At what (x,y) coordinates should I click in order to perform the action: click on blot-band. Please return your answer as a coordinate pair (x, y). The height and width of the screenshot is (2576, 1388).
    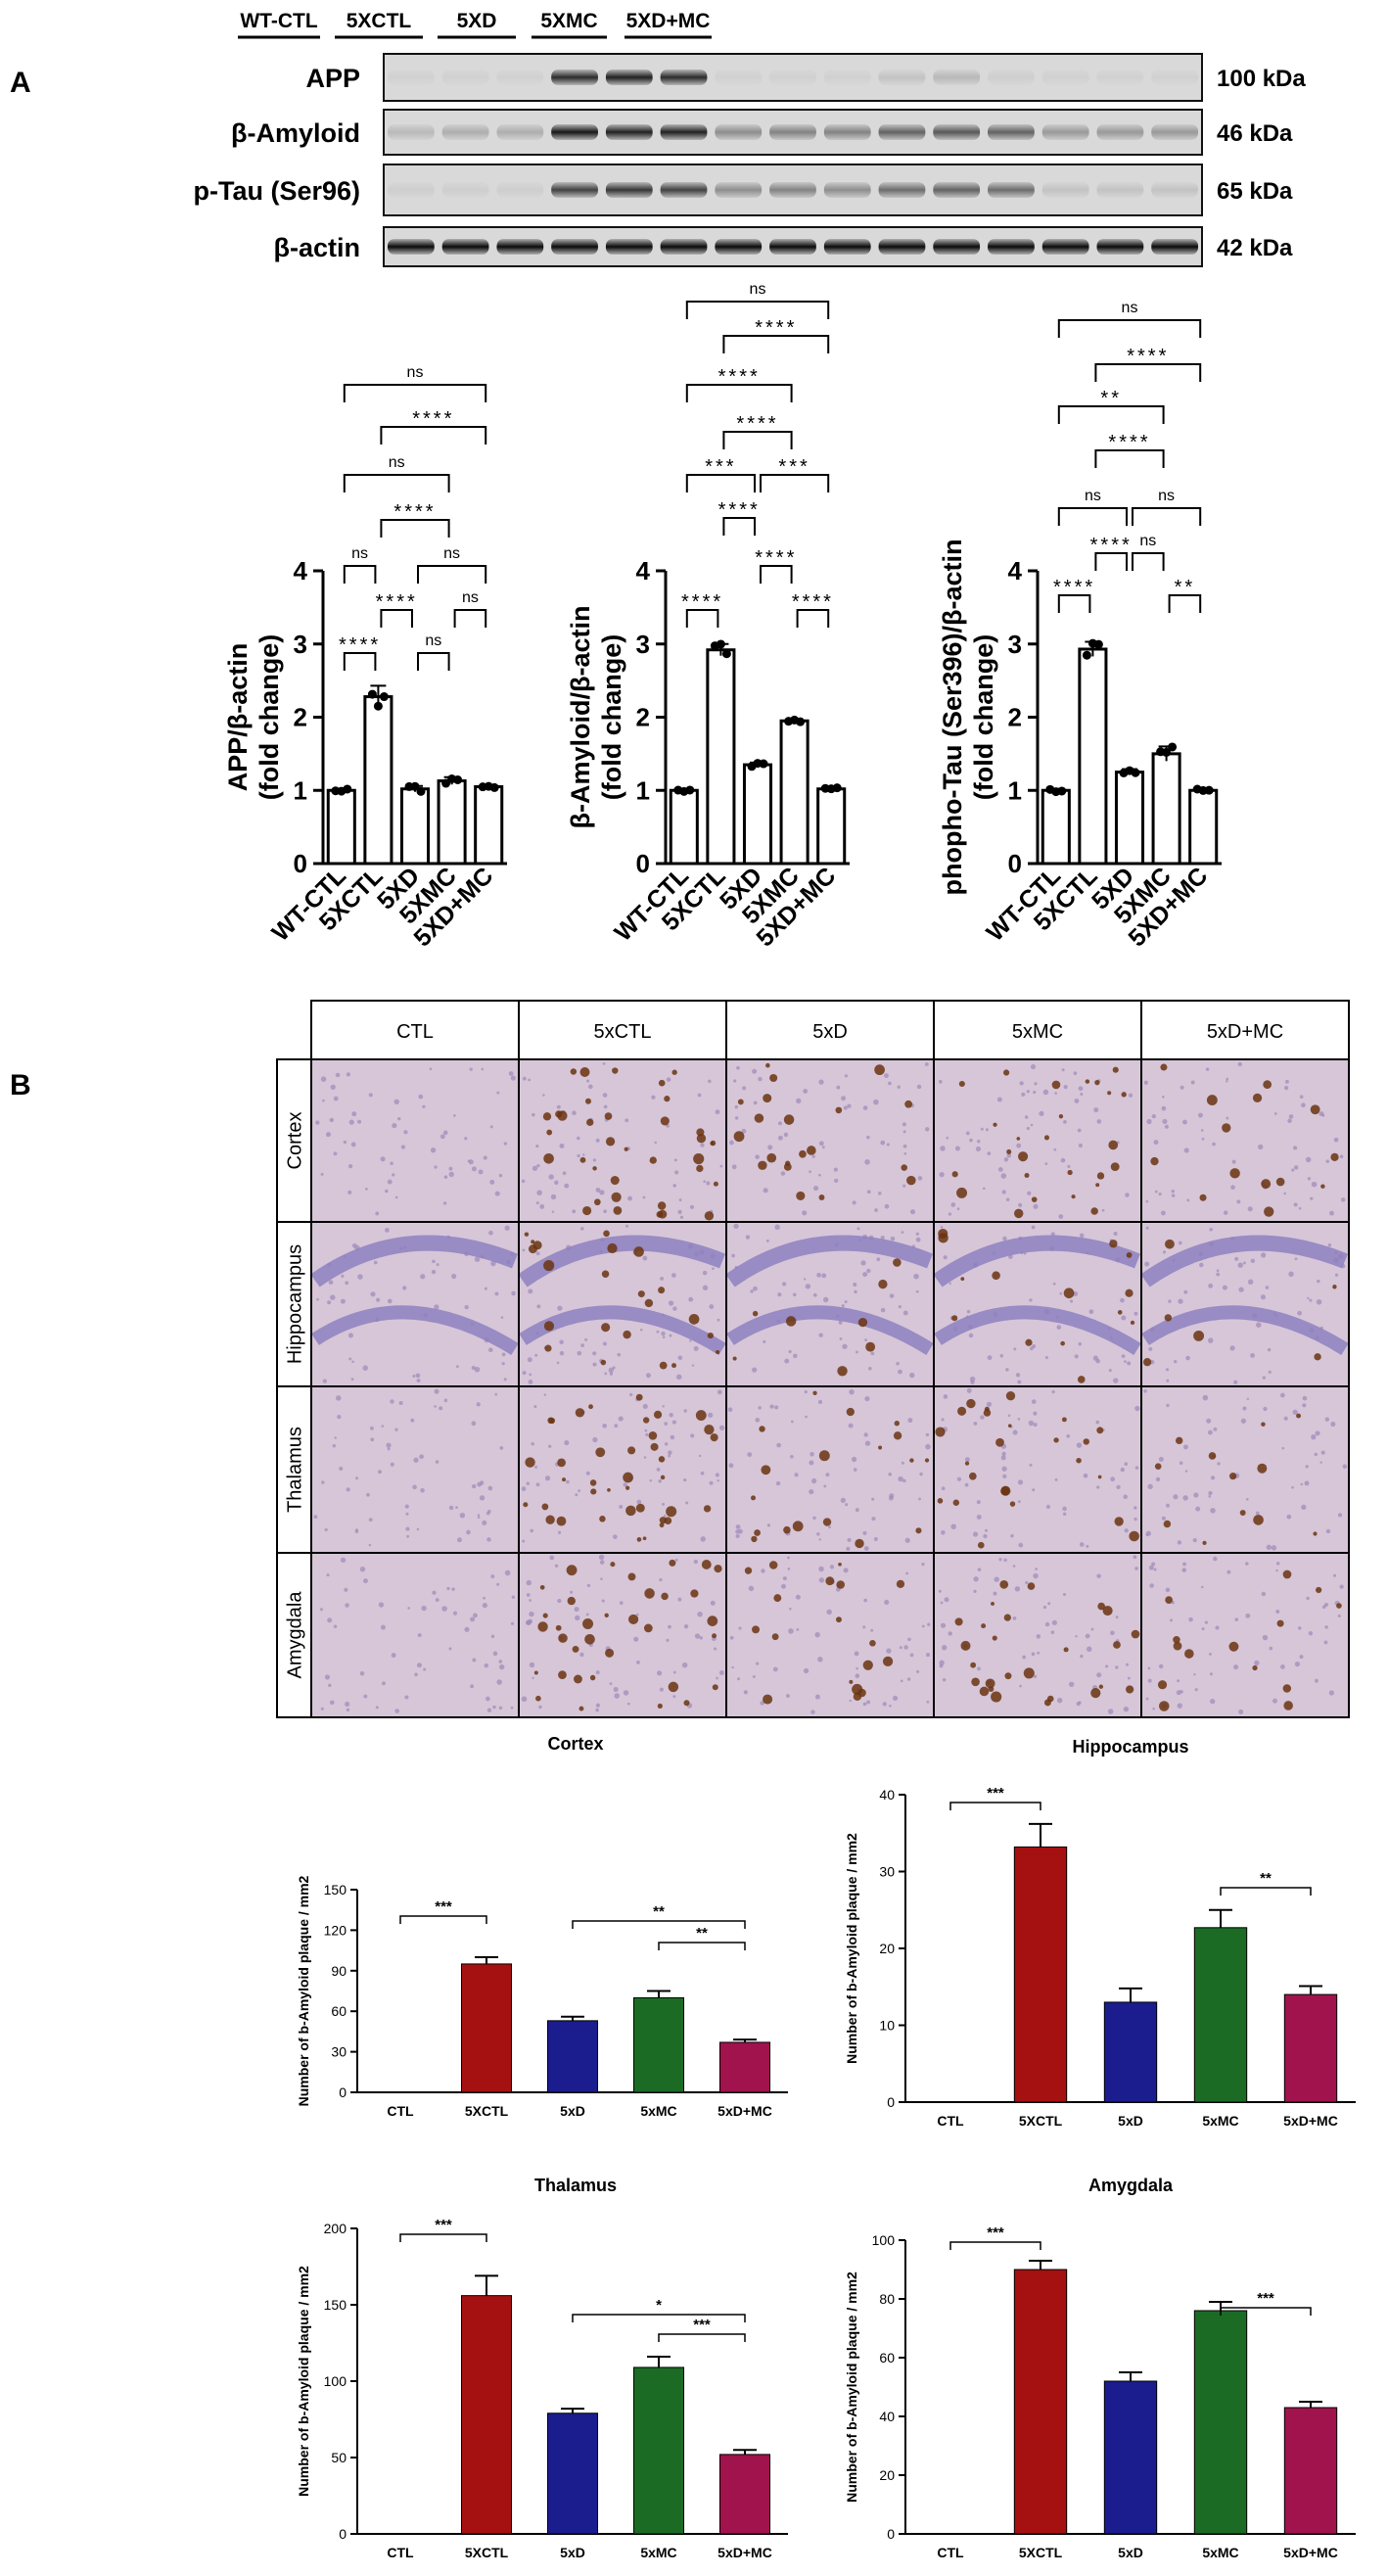
    Looking at the image, I should click on (957, 190).